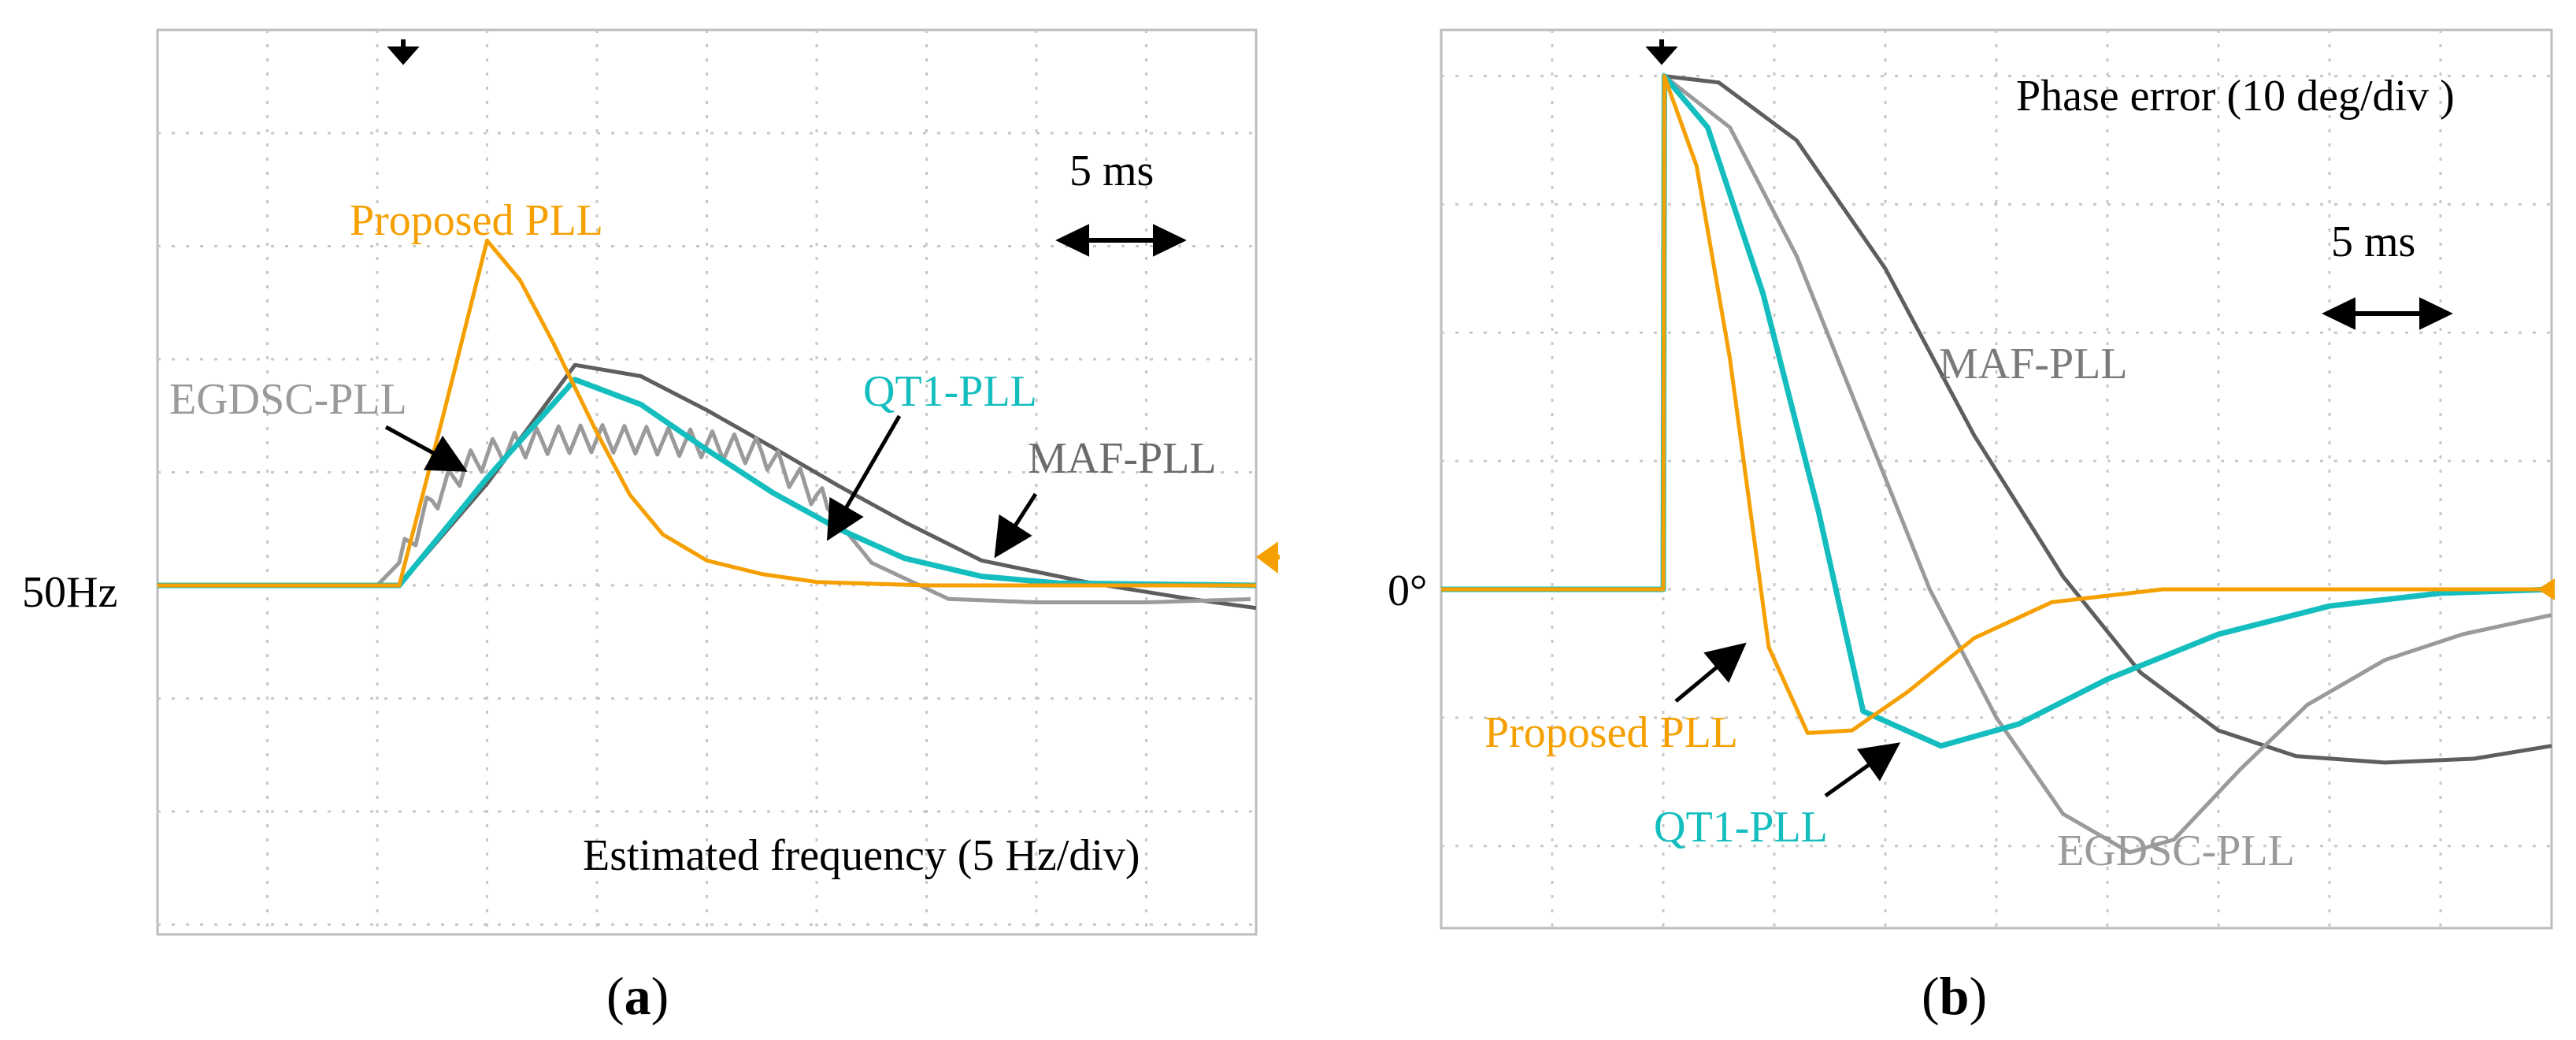  I want to click on panel-title-a: Estimated frequency (5 Hz/div), so click(861, 855).